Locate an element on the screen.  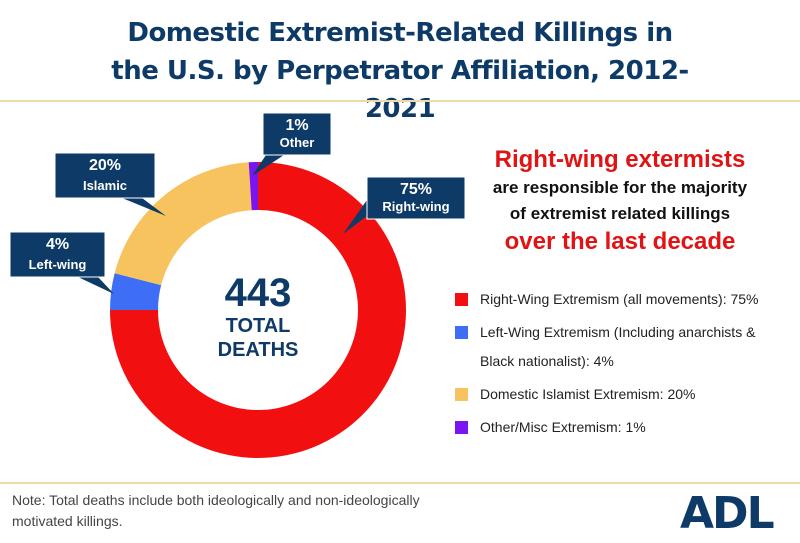
legend-item: Domestic Islamist Extremism: 20% is located at coordinates (622, 394).